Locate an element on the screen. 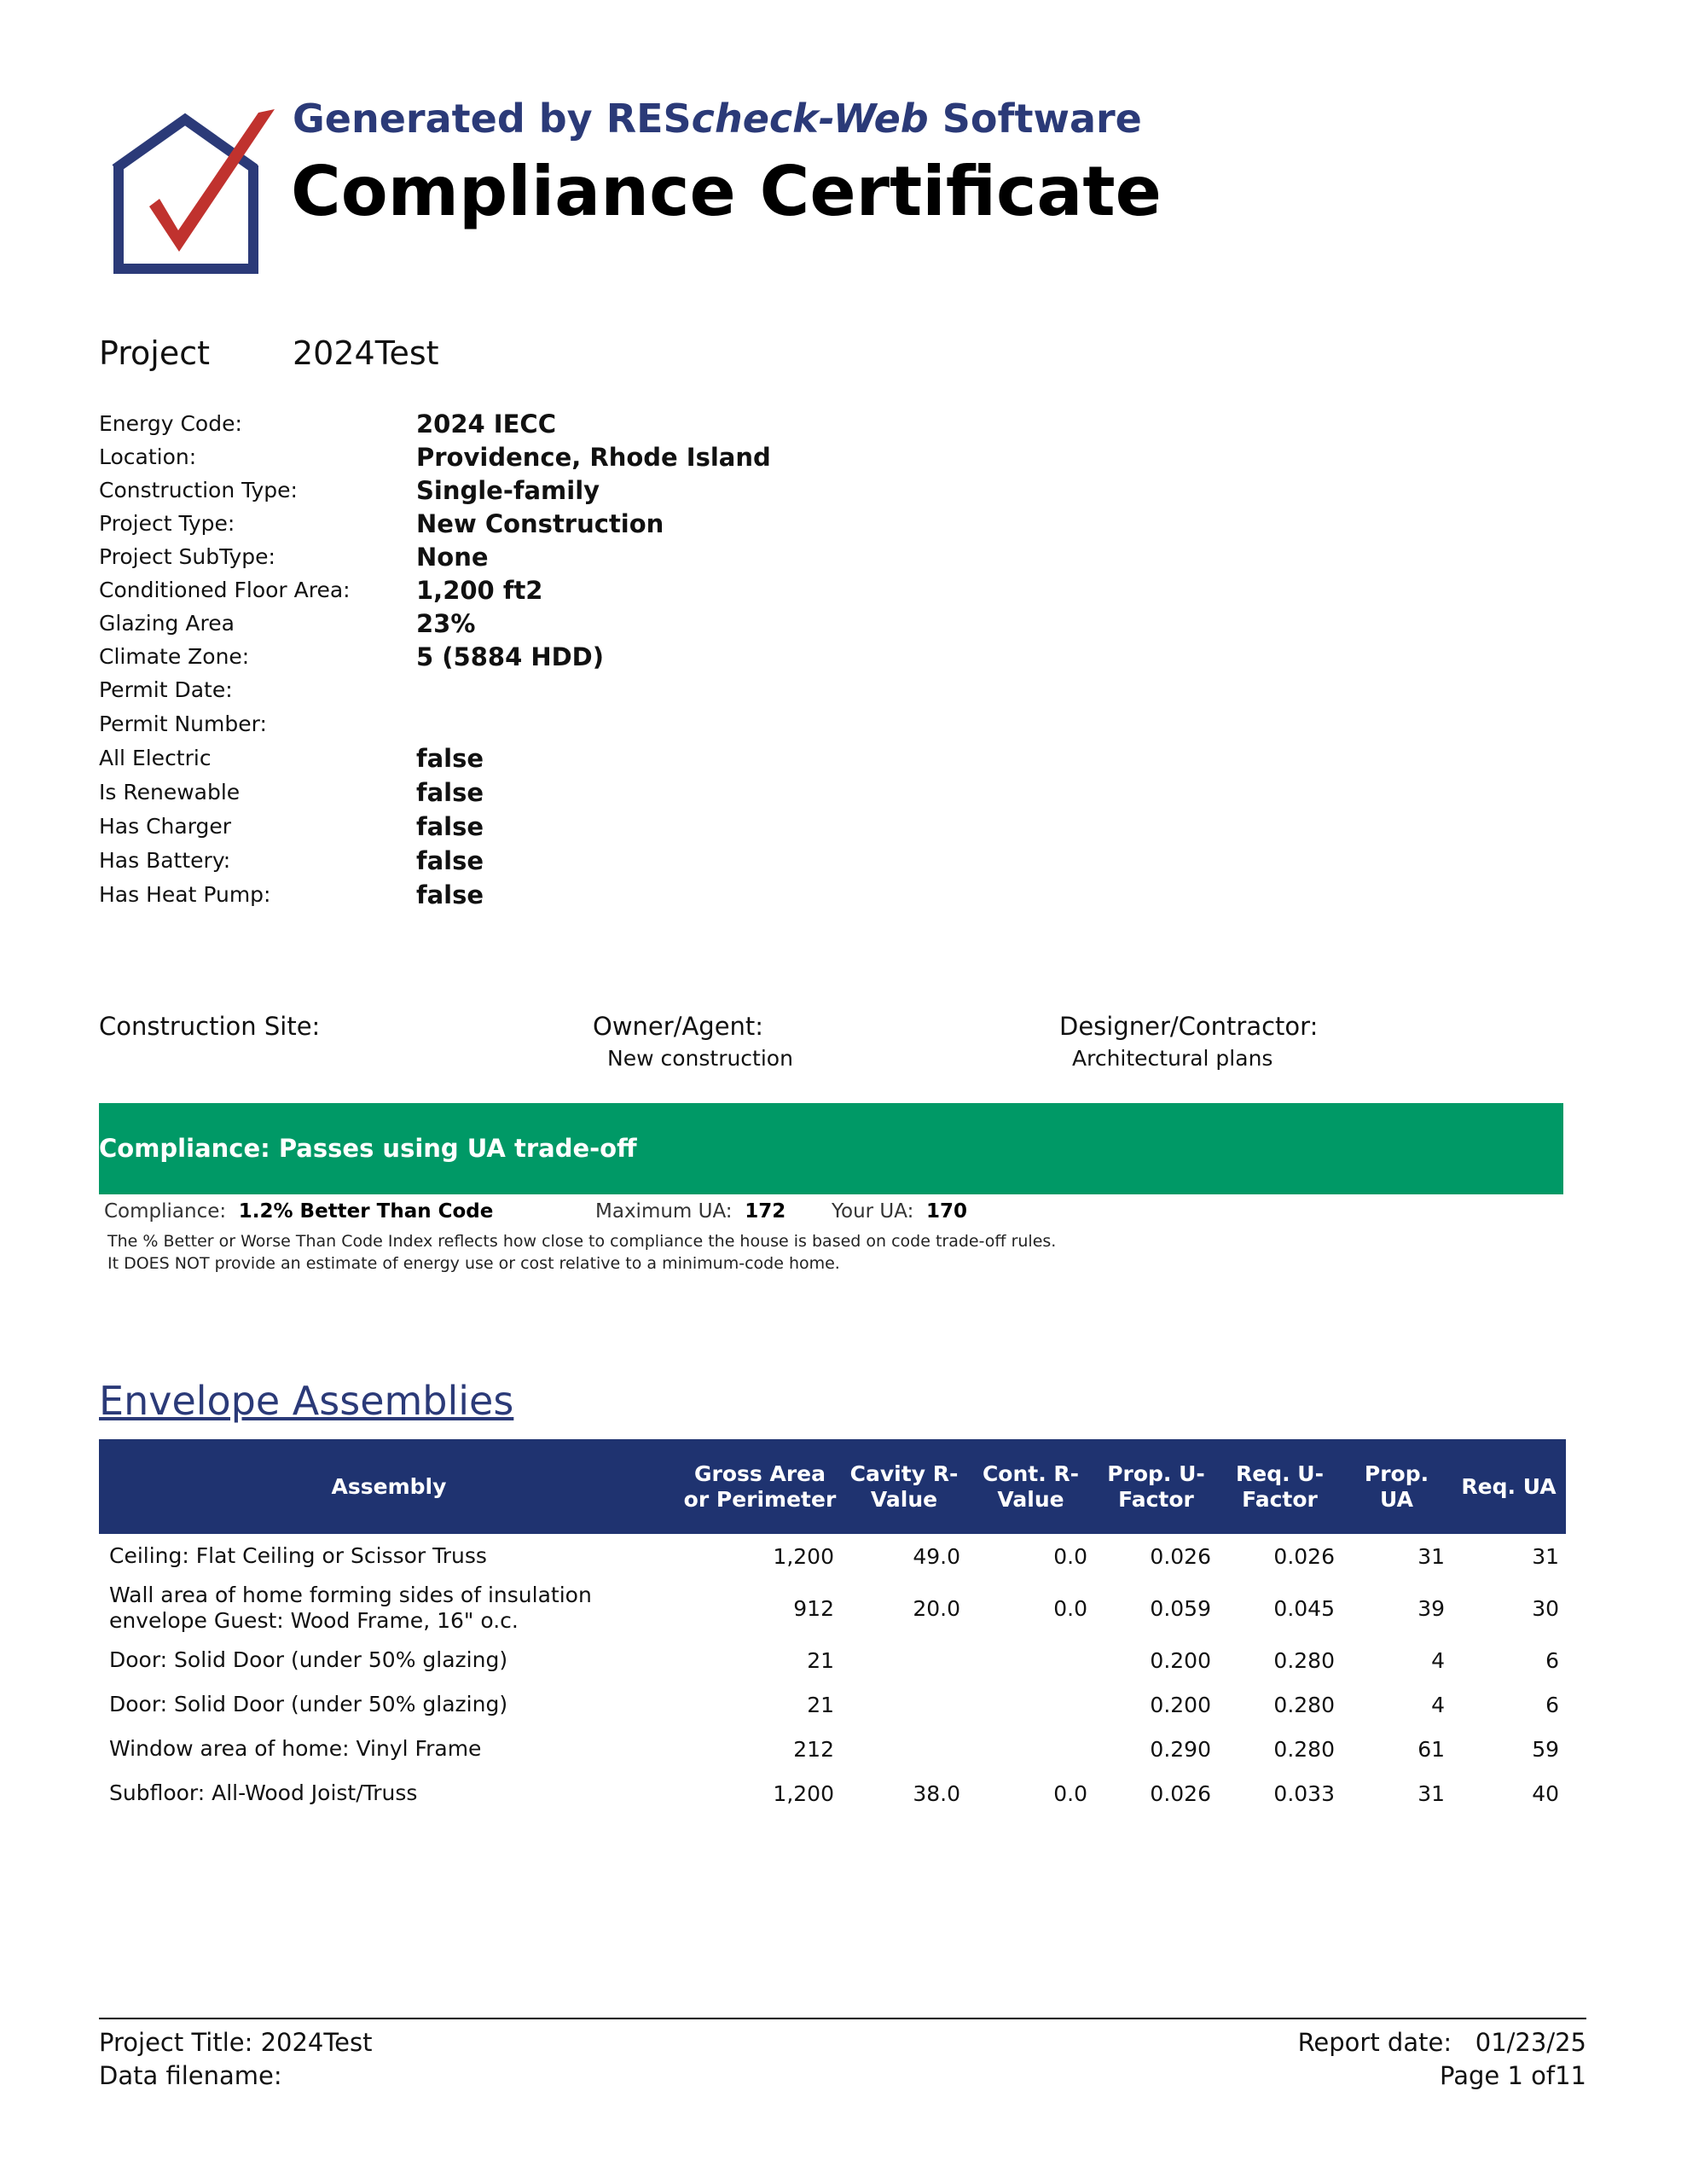 The width and height of the screenshot is (1687, 2184). info-label: All Electric is located at coordinates (155, 758).